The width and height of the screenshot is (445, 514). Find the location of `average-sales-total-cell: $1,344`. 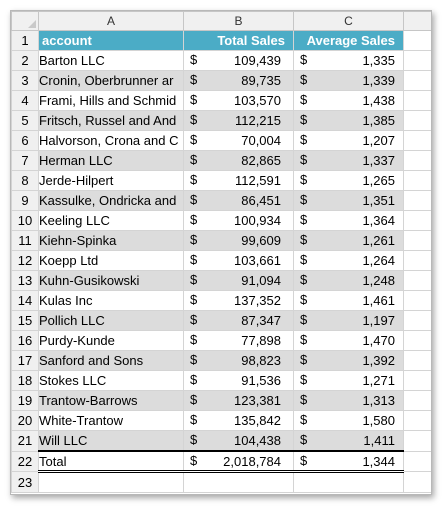

average-sales-total-cell: $1,344 is located at coordinates (348, 461).